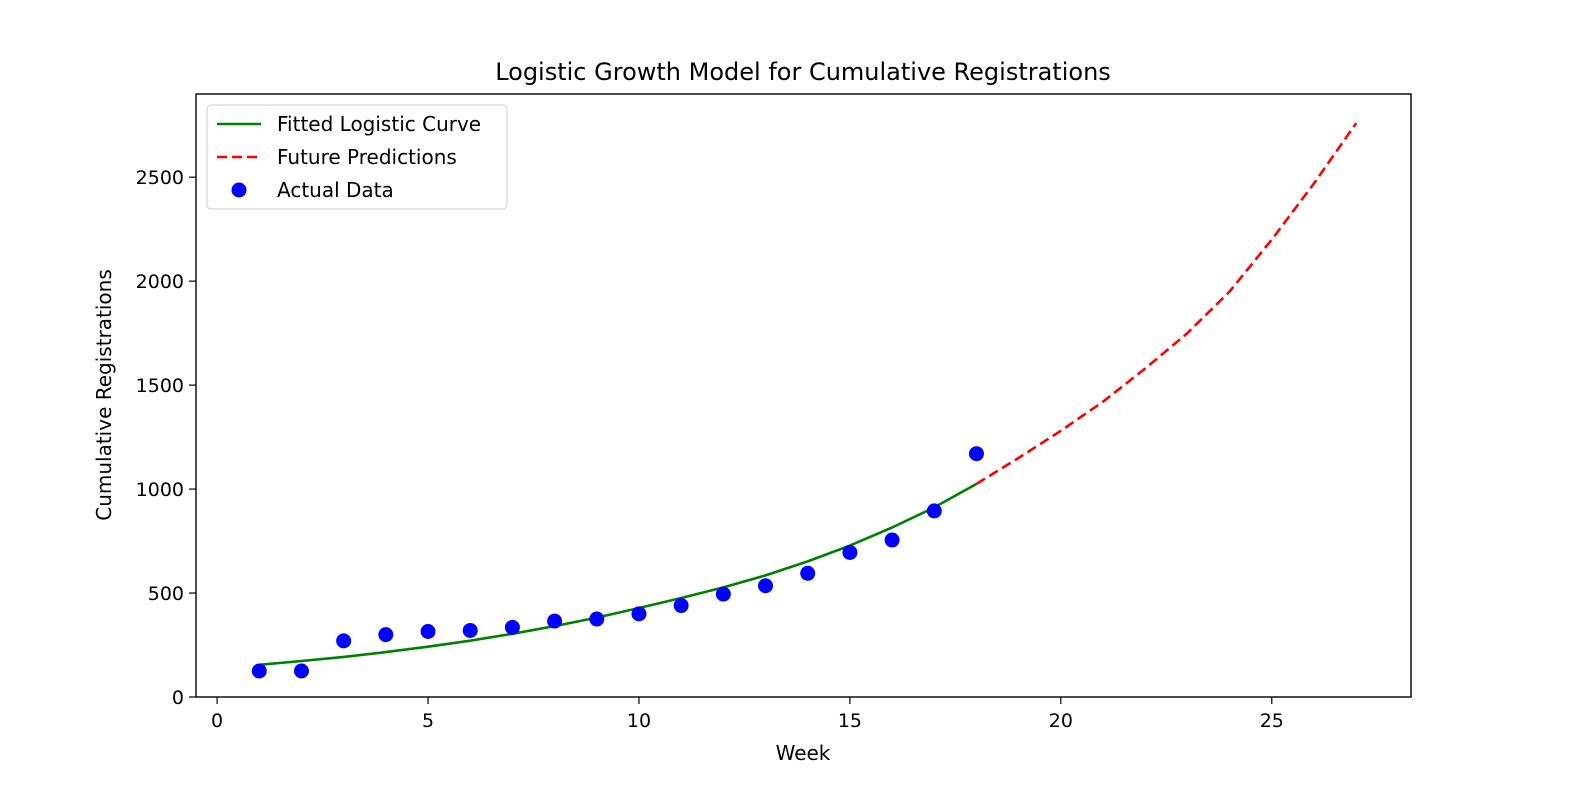 The image size is (1570, 785). What do you see at coordinates (104, 395) in the screenshot?
I see `y-axis-label: Cumulative Registrations` at bounding box center [104, 395].